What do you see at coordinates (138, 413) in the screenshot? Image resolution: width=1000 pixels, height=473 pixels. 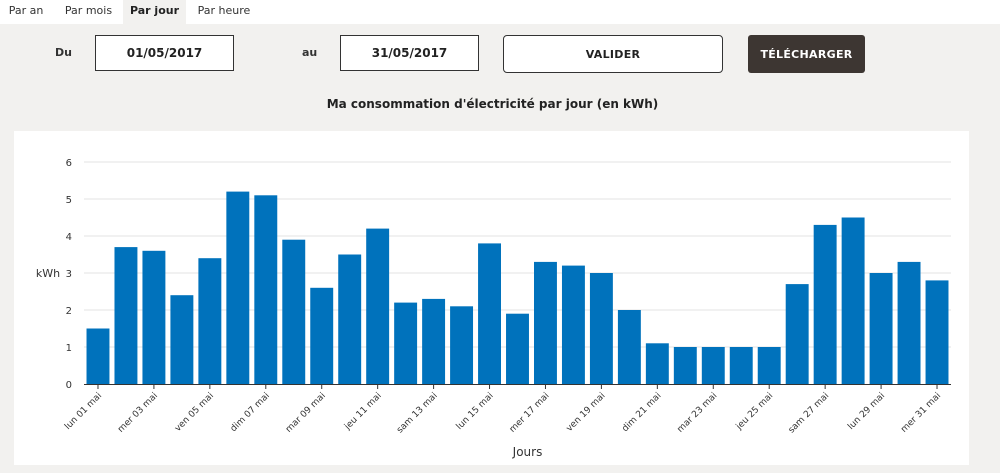 I see `x-tick-label: mer 03 mai` at bounding box center [138, 413].